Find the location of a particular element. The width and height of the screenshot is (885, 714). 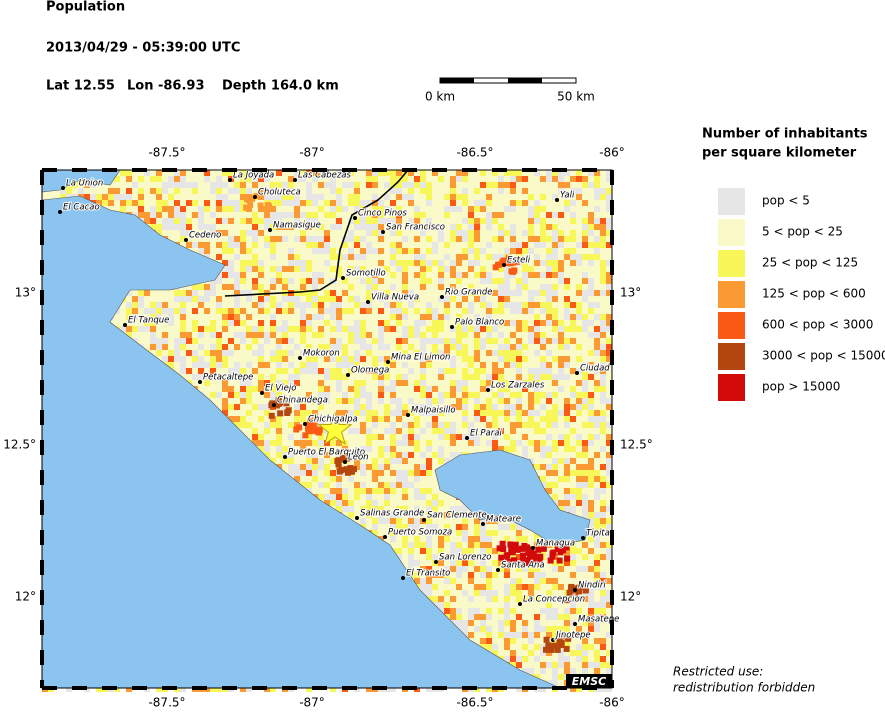

longitude: Lon -86.93 is located at coordinates (166, 86).